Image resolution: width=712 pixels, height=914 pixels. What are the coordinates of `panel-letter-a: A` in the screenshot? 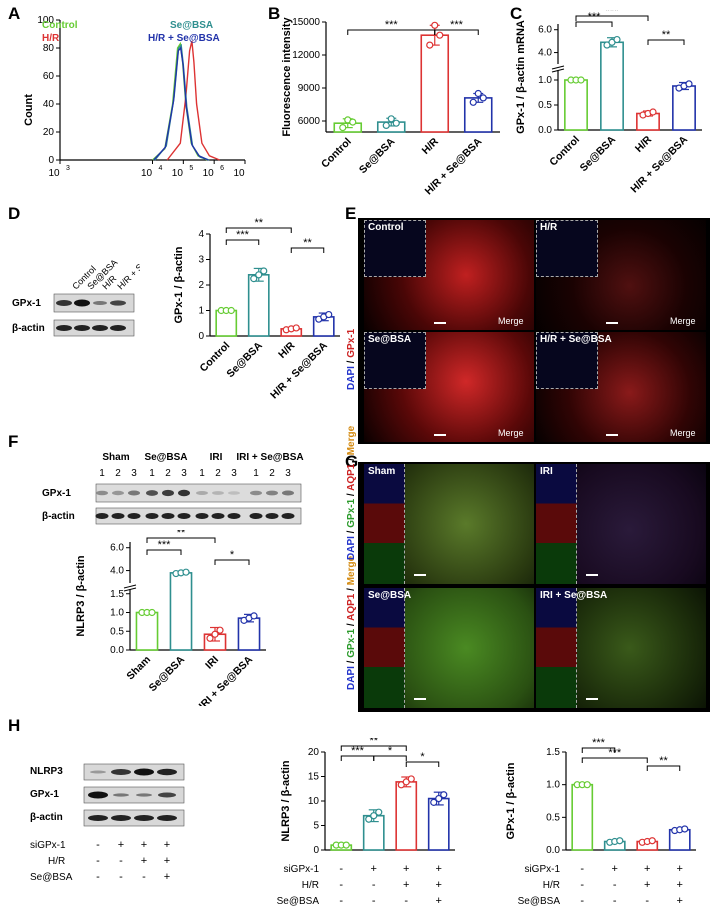 It's located at (14, 13).